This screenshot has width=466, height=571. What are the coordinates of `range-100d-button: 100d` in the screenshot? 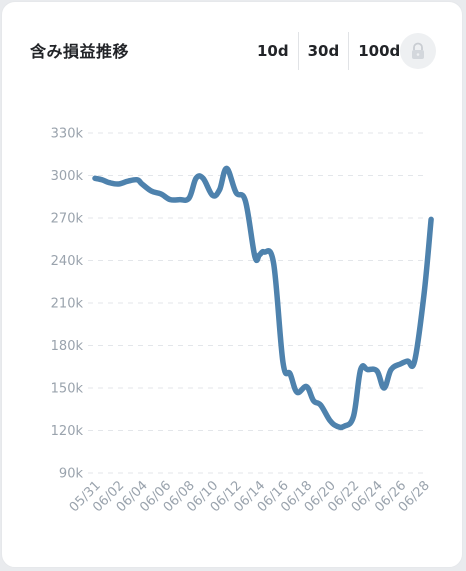 It's located at (379, 51).